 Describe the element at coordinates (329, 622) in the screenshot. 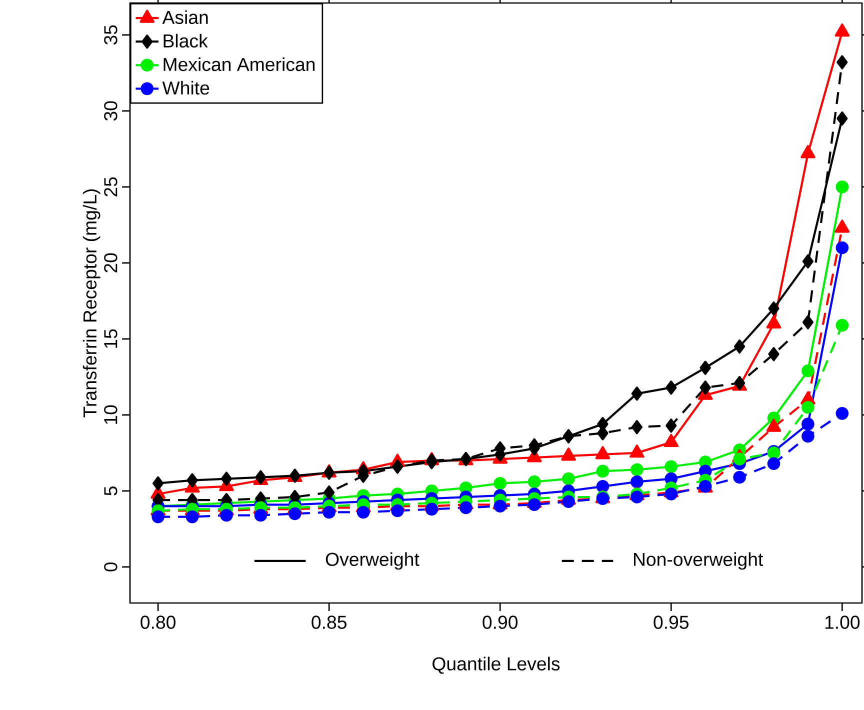

I see `x-tick-label: 0.85` at that location.